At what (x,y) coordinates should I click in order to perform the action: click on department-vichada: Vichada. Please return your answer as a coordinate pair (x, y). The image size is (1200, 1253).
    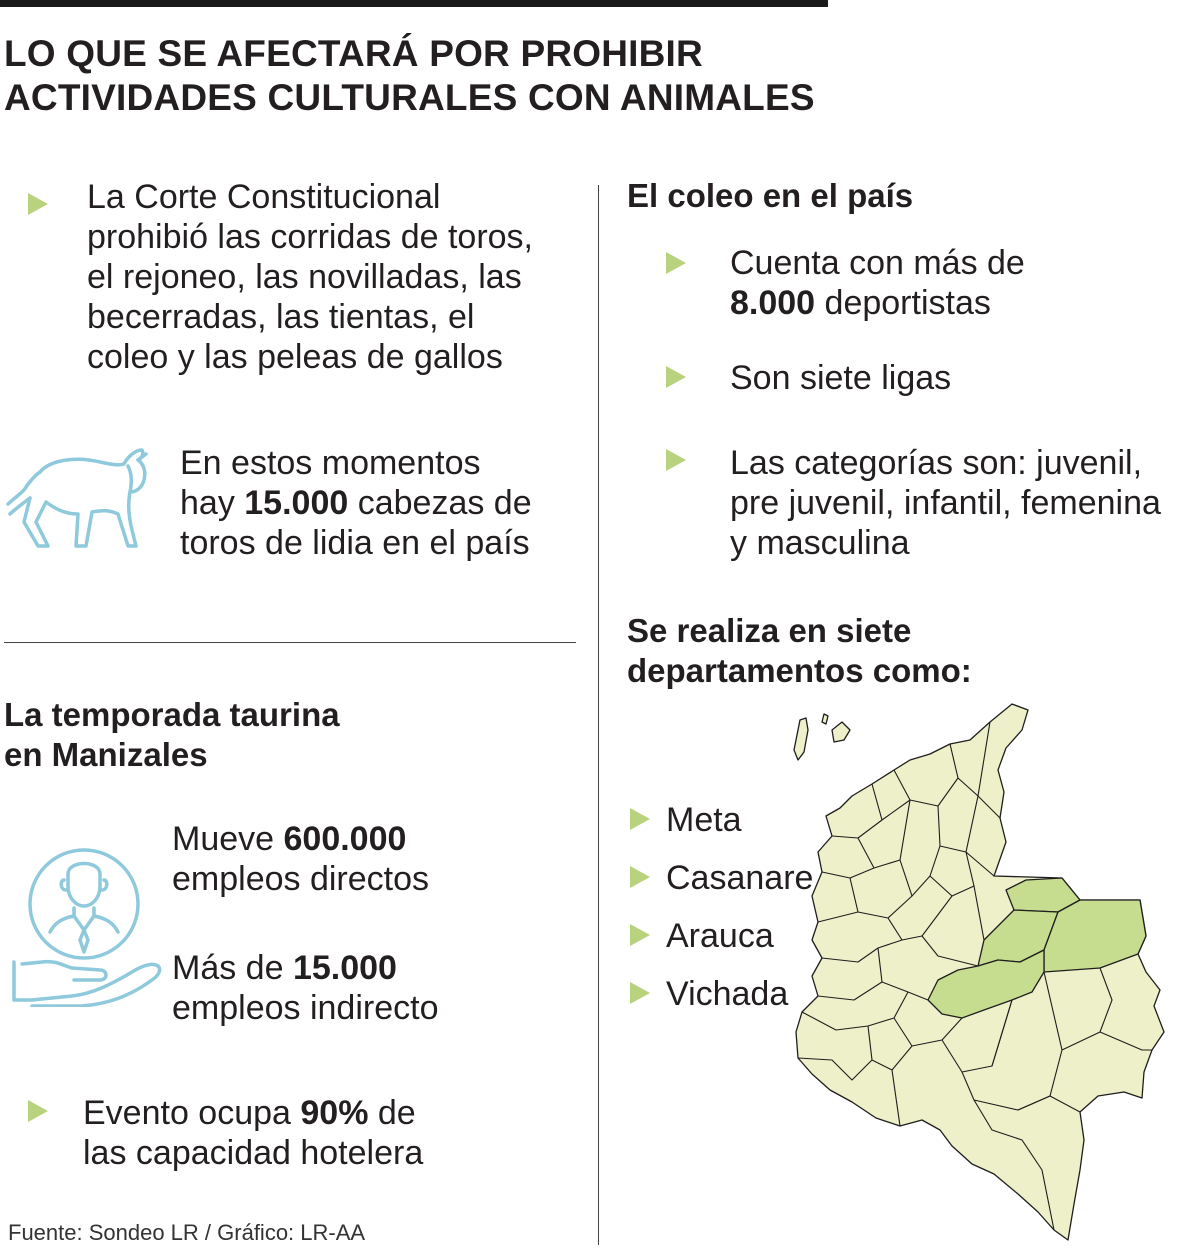
    Looking at the image, I should click on (727, 994).